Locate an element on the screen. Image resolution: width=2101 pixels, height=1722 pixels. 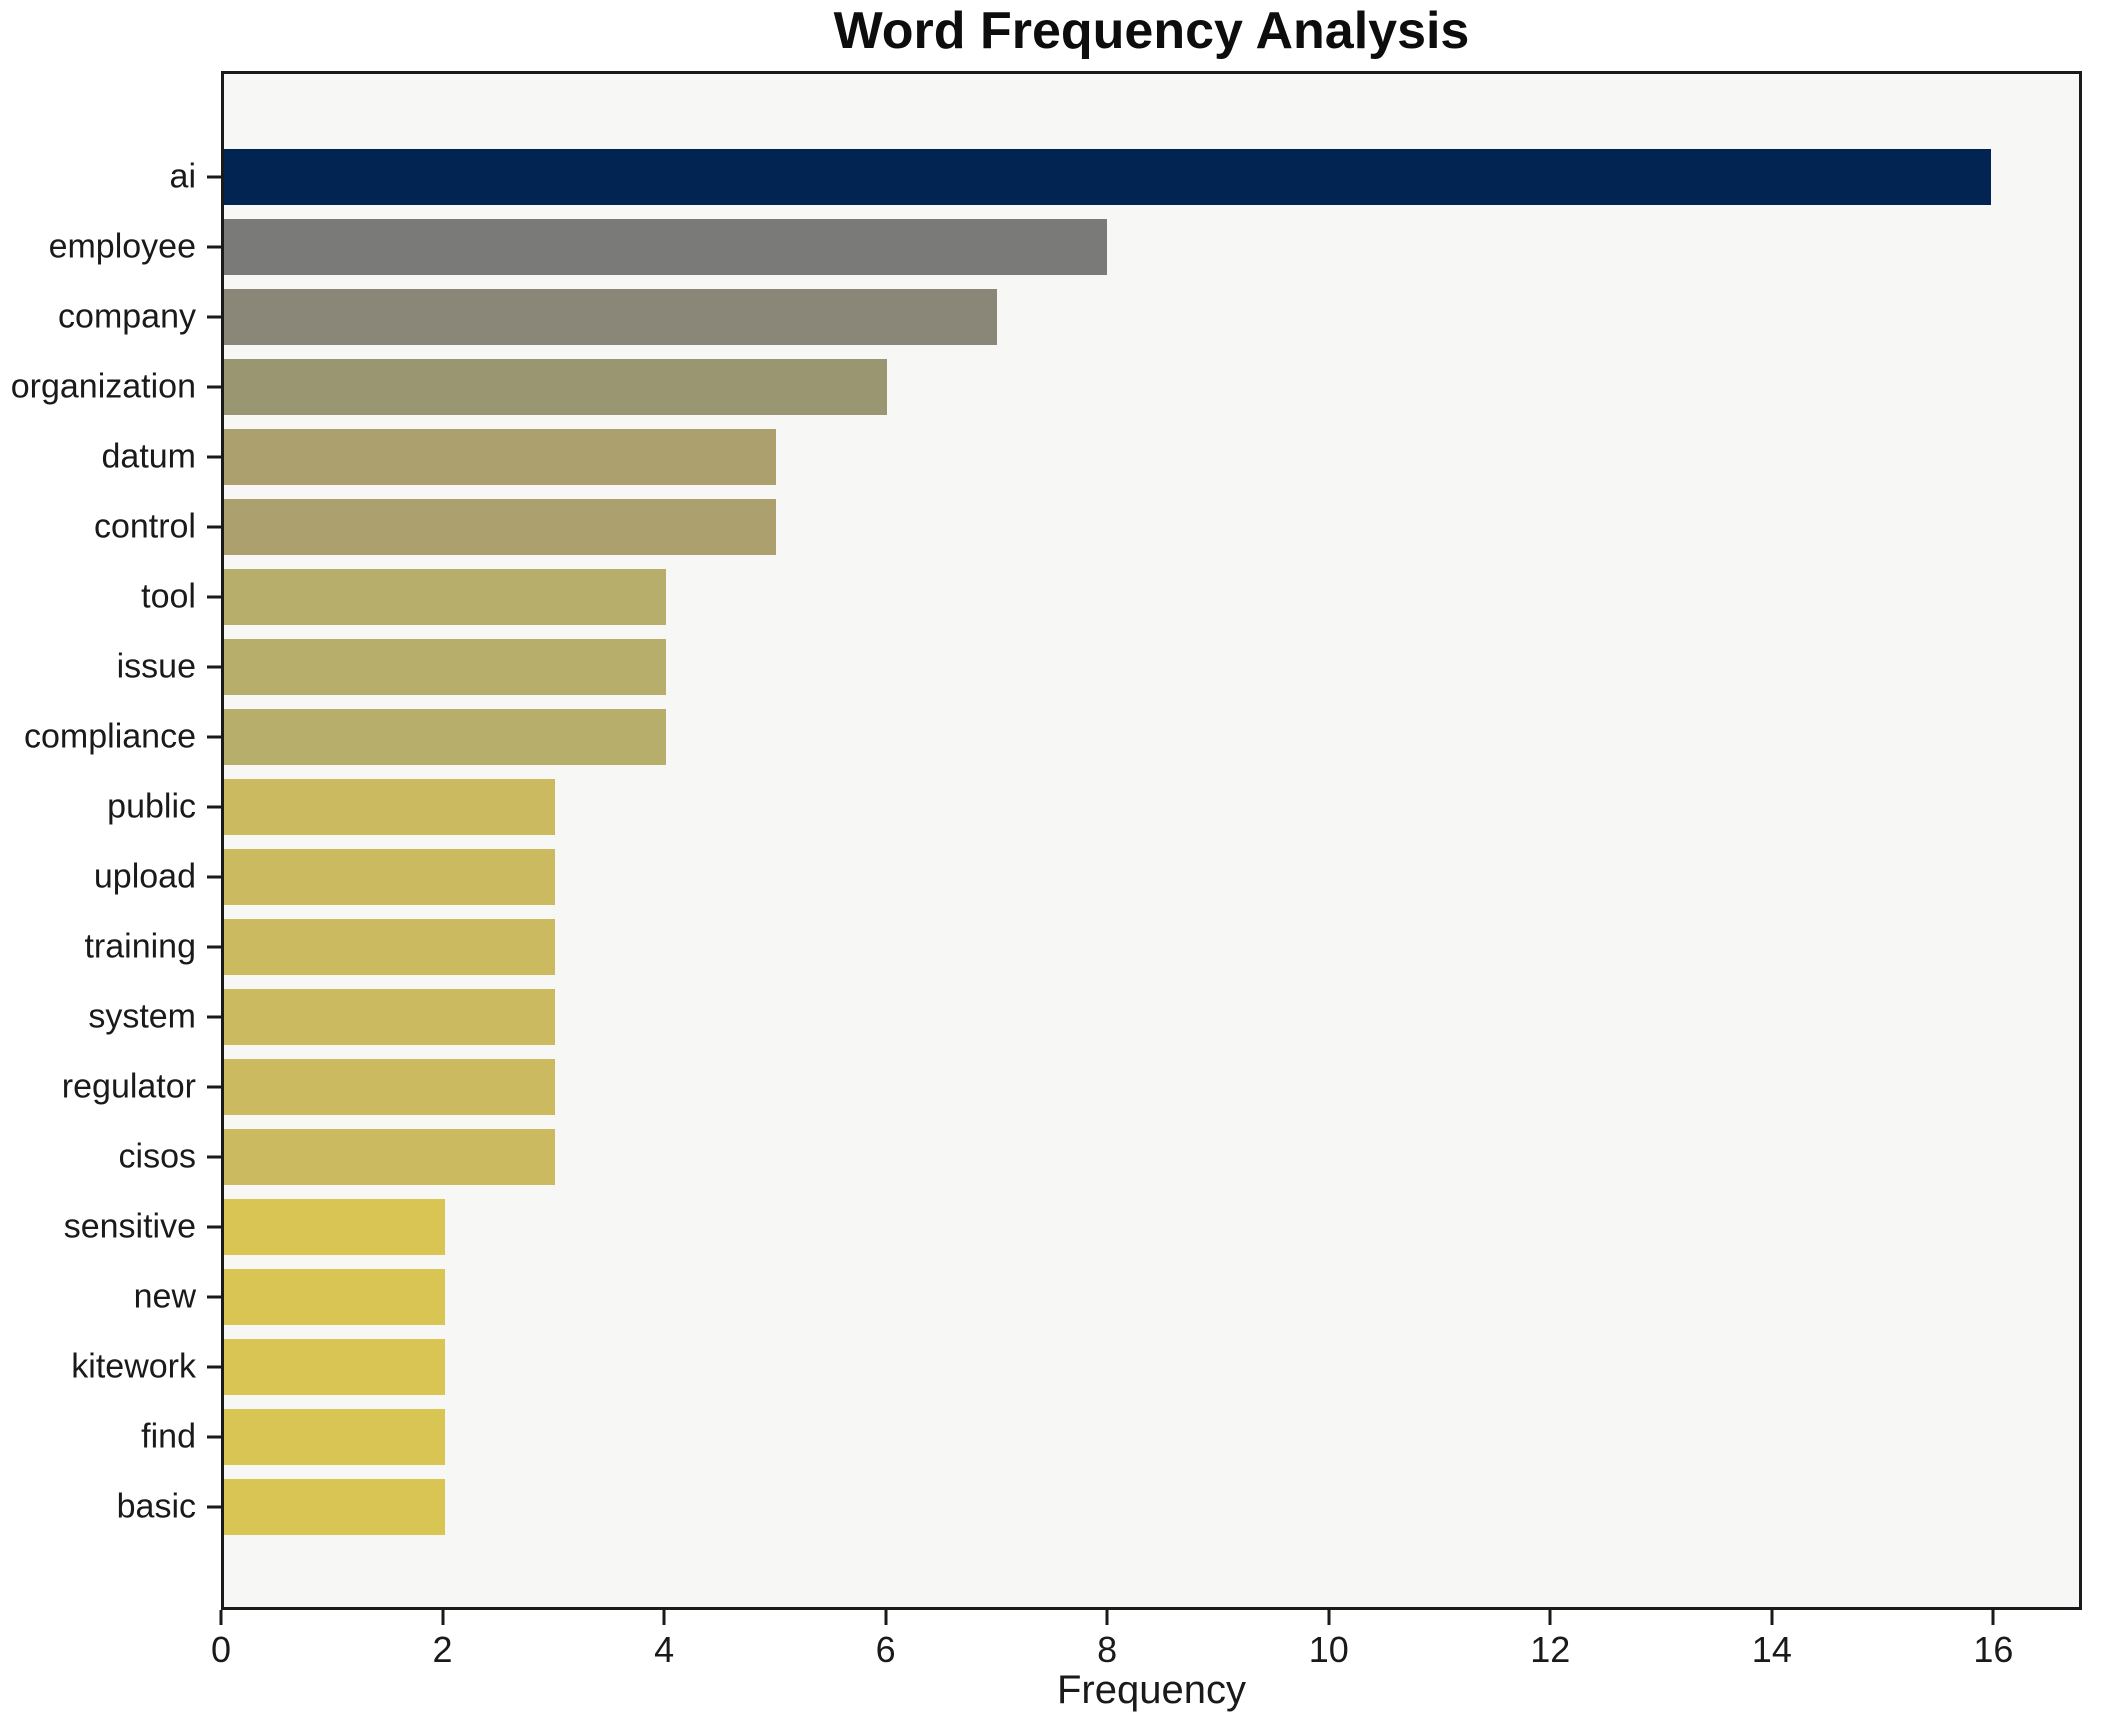
y-tick-label: regulator is located at coordinates (128, 1086).